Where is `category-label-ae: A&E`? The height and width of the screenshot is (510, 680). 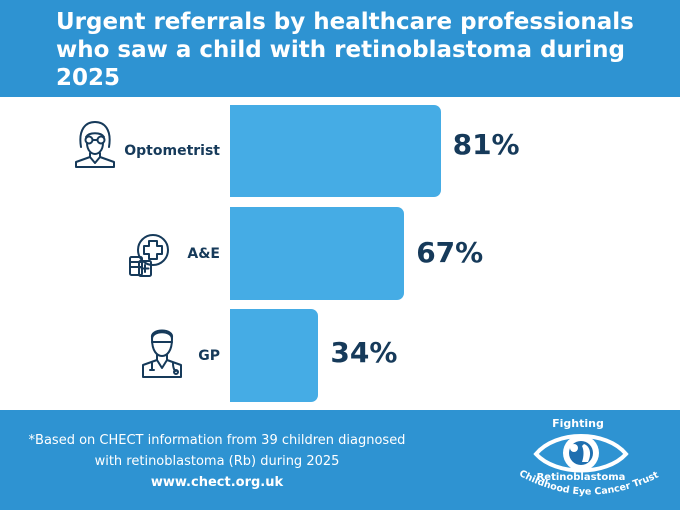 category-label-ae: A&E is located at coordinates (203, 254).